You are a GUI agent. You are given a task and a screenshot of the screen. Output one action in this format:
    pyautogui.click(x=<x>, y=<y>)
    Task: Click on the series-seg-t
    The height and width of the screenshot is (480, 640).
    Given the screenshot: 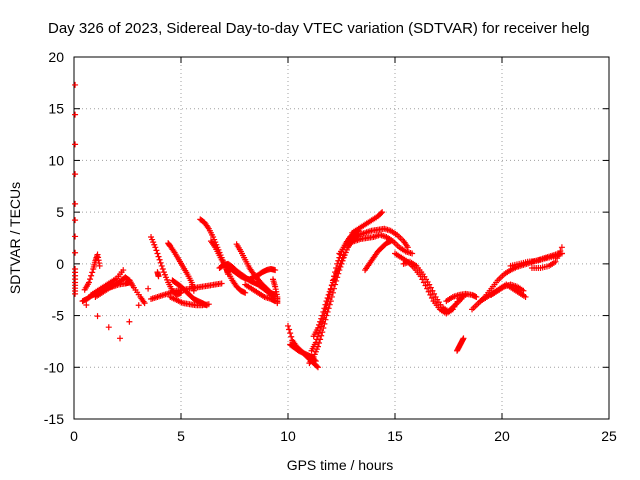 What is the action you would take?
    pyautogui.click(x=335, y=290)
    